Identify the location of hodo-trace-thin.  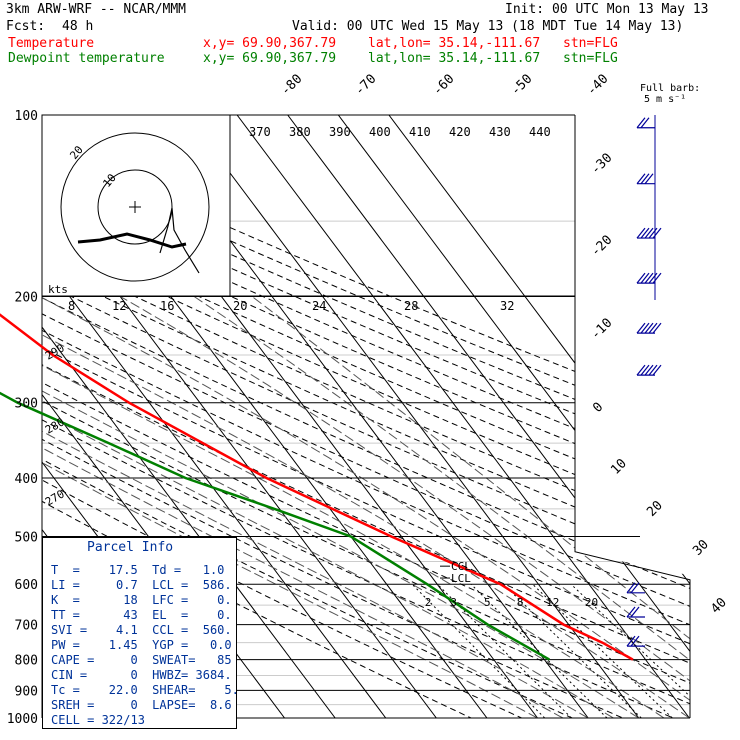
(179, 240).